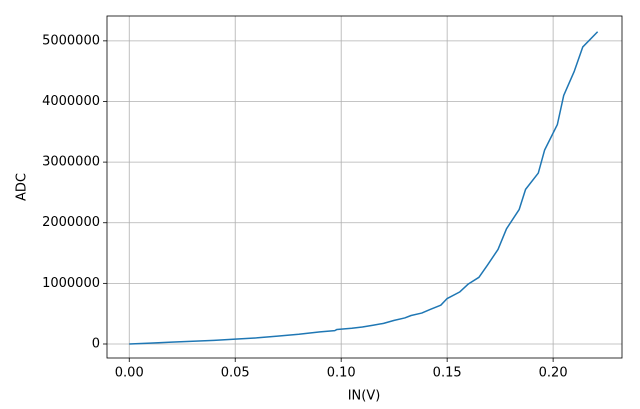  What do you see at coordinates (341, 373) in the screenshot?
I see `x-tick-label: 0.10` at bounding box center [341, 373].